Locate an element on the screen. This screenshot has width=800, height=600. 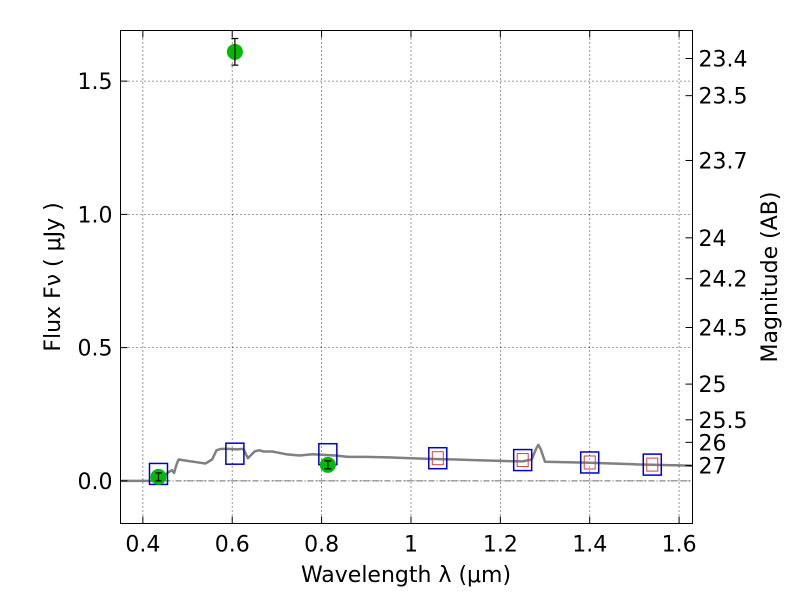
y-tick-label: 0.5 is located at coordinates (95, 349).